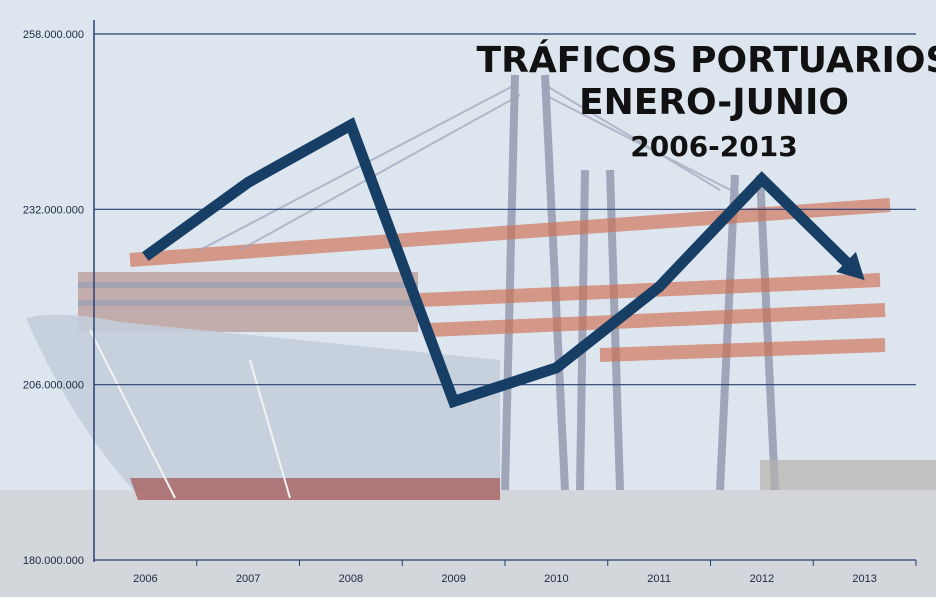  What do you see at coordinates (248, 579) in the screenshot?
I see `x-tick-label: 2007` at bounding box center [248, 579].